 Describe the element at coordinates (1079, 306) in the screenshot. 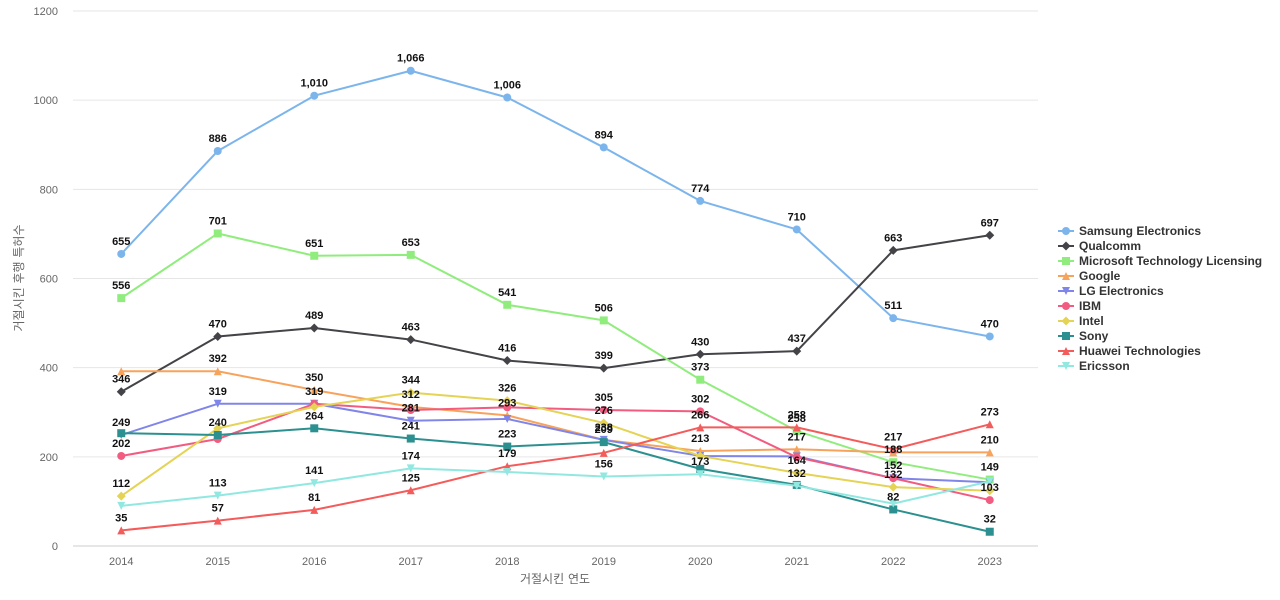

I see `legend-item: IBM` at that location.